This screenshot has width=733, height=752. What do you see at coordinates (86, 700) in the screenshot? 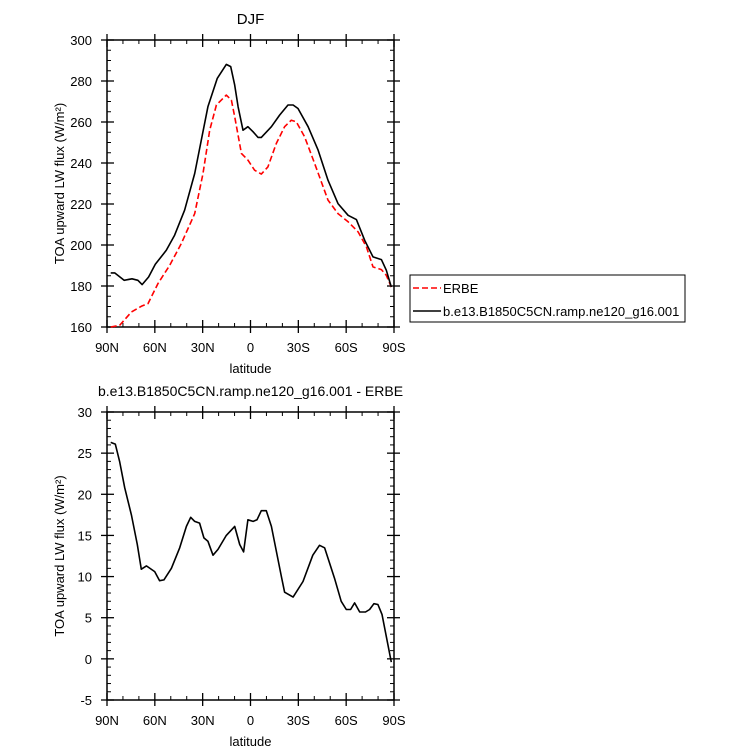
I see `y-tick-label: -5` at bounding box center [86, 700].